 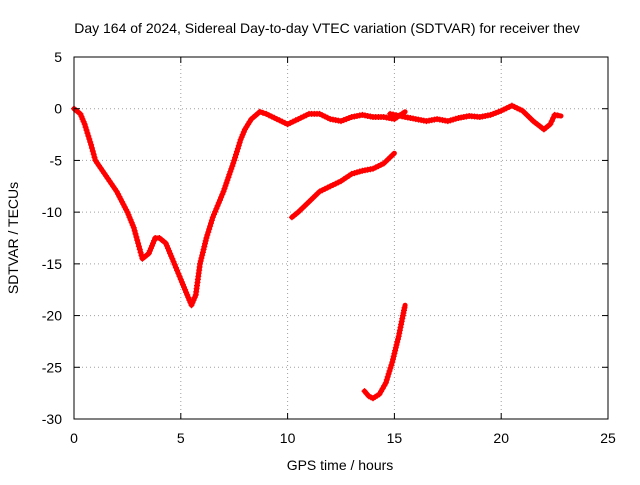 What do you see at coordinates (52, 264) in the screenshot?
I see `y-tick-label: -15` at bounding box center [52, 264].